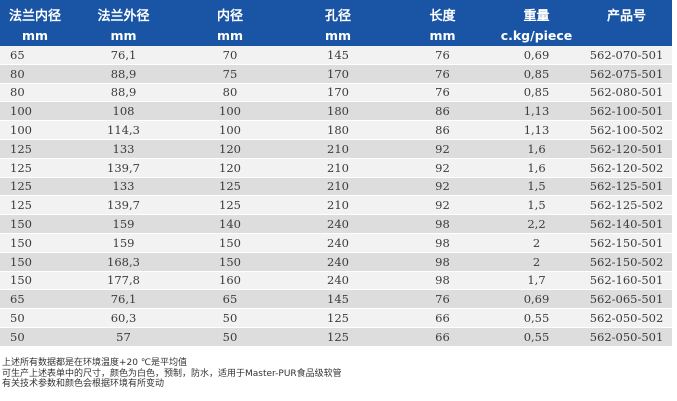 The image size is (677, 401). Describe the element at coordinates (35, 74) in the screenshot. I see `cell-flange-inner-diameter: 80` at that location.